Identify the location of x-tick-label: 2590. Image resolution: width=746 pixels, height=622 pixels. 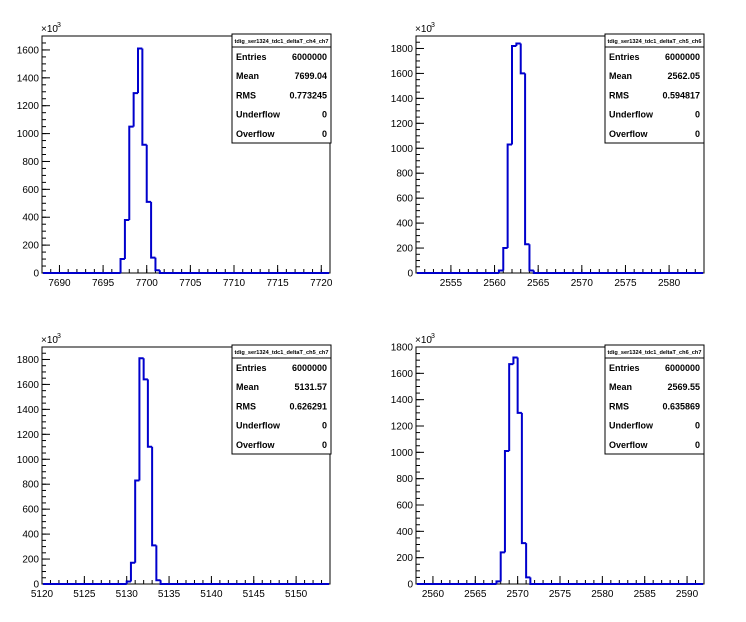
(687, 594).